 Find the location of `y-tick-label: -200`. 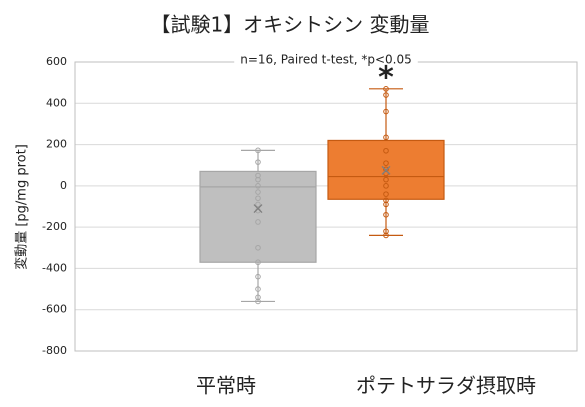

y-tick-label: -200 is located at coordinates (54, 226).